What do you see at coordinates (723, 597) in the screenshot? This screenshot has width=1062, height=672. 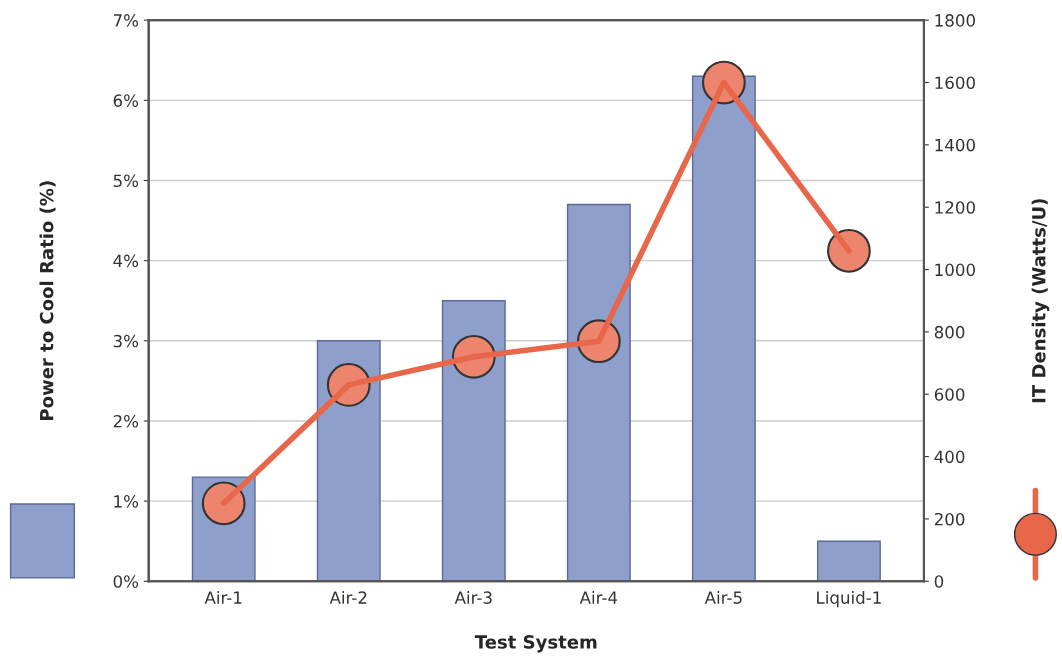 I see `x-tick-label: Air-5` at bounding box center [723, 597].